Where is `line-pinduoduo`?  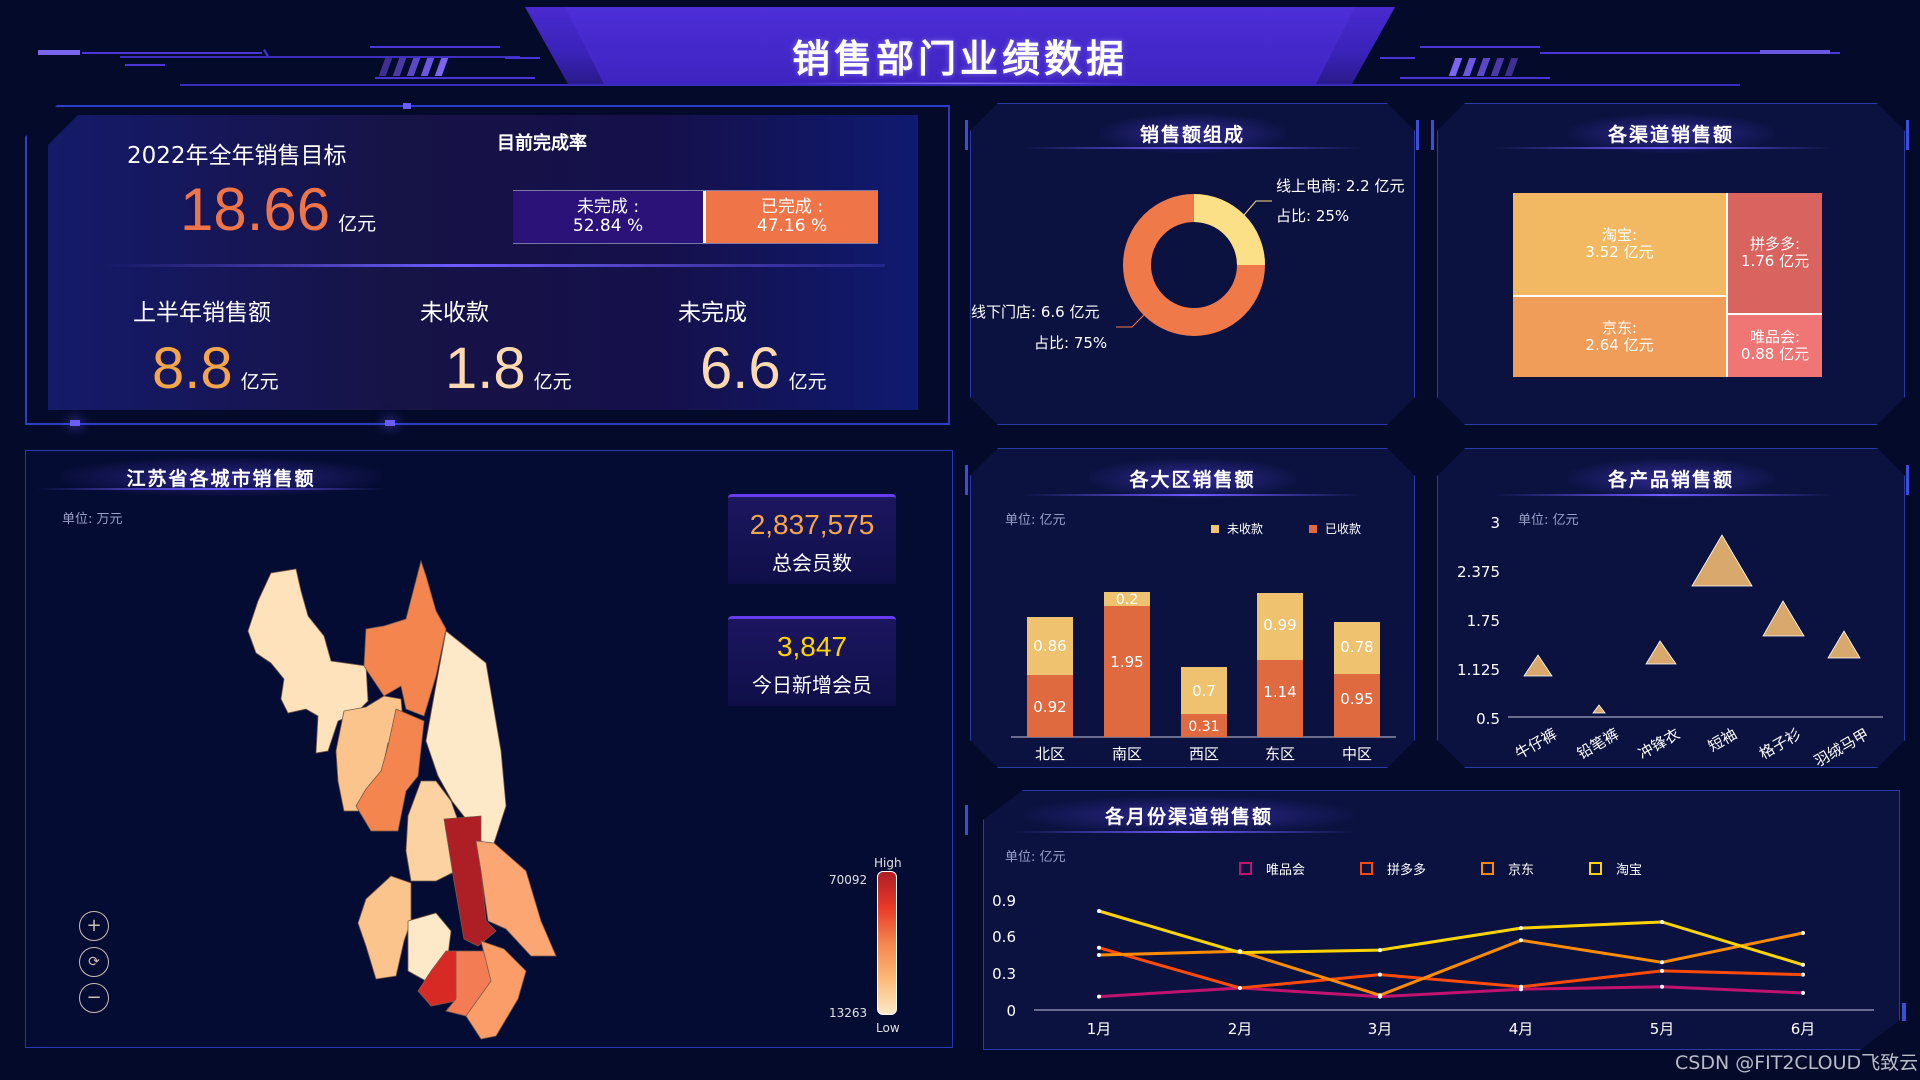 line-pinduoduo is located at coordinates (1451, 968).